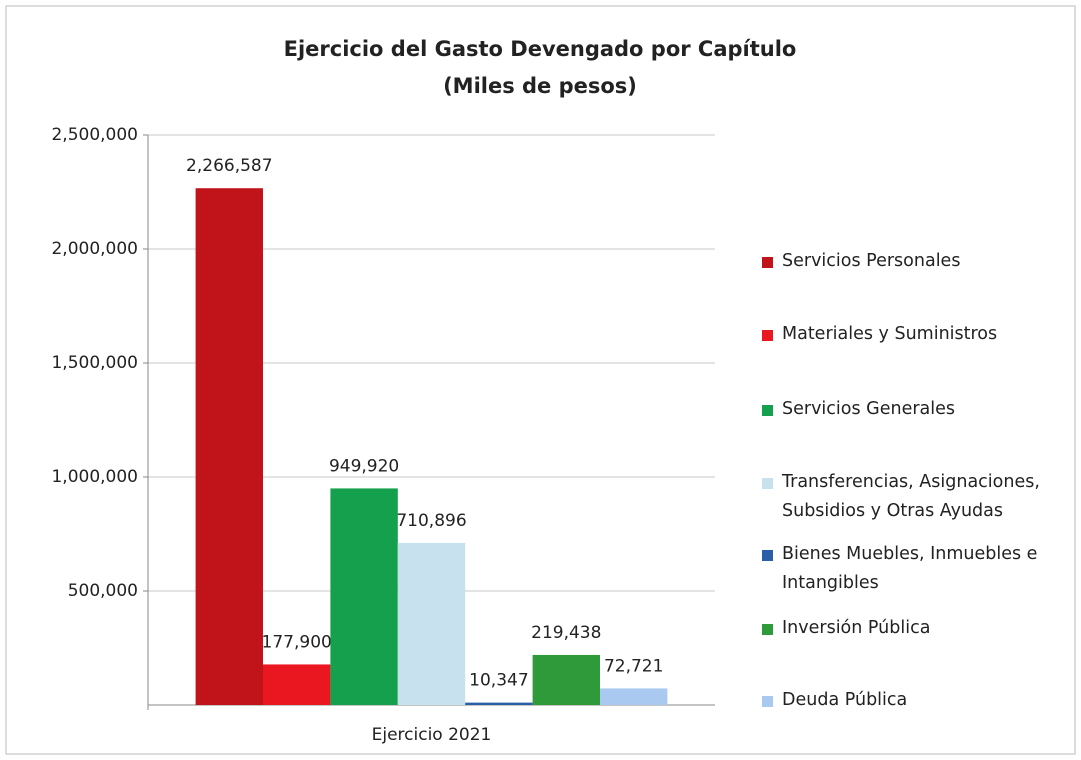  What do you see at coordinates (869, 409) in the screenshot?
I see `legend-label: Servicios Generales` at bounding box center [869, 409].